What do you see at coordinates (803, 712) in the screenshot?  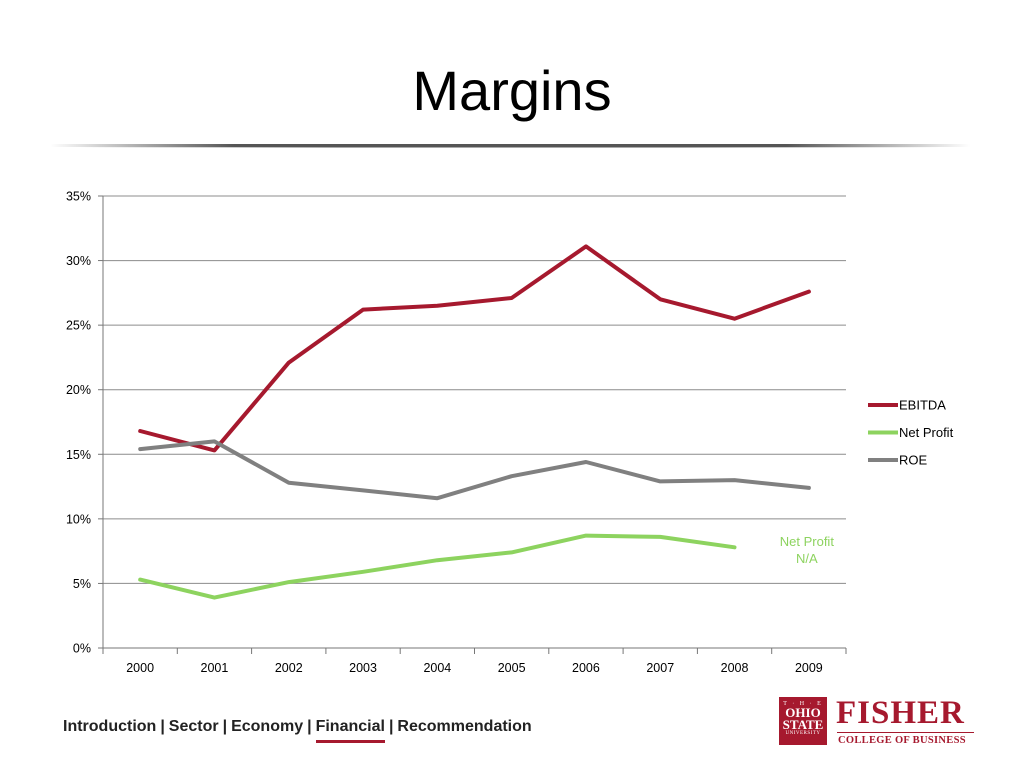 I see `seal-line-ohio: OHIO` at bounding box center [803, 712].